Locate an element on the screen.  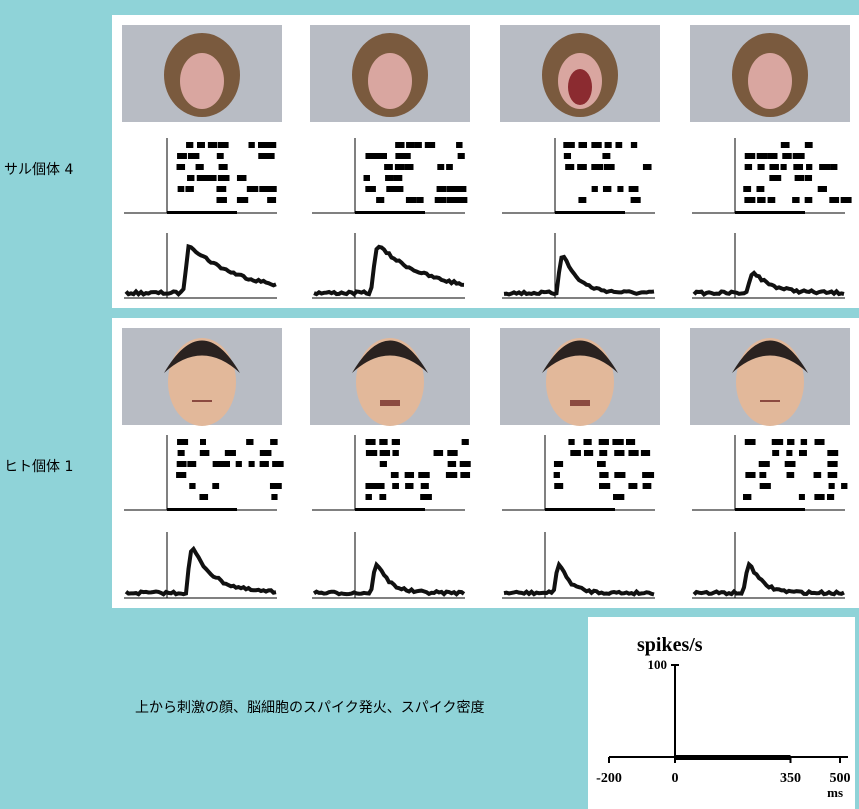
human-face is located at coordinates (580, 382).